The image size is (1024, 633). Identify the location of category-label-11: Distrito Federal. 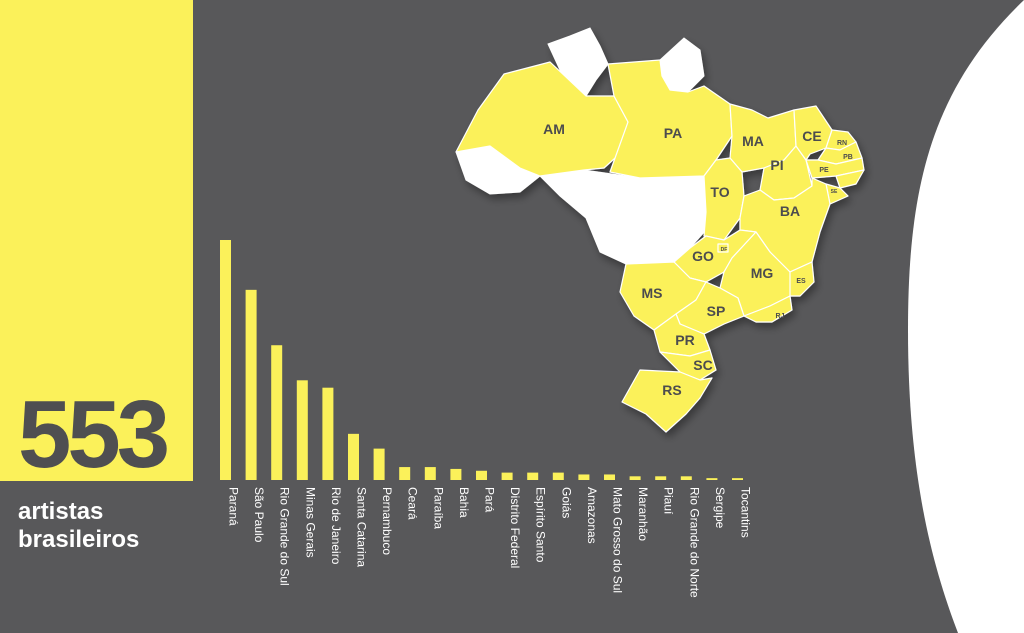
(515, 527).